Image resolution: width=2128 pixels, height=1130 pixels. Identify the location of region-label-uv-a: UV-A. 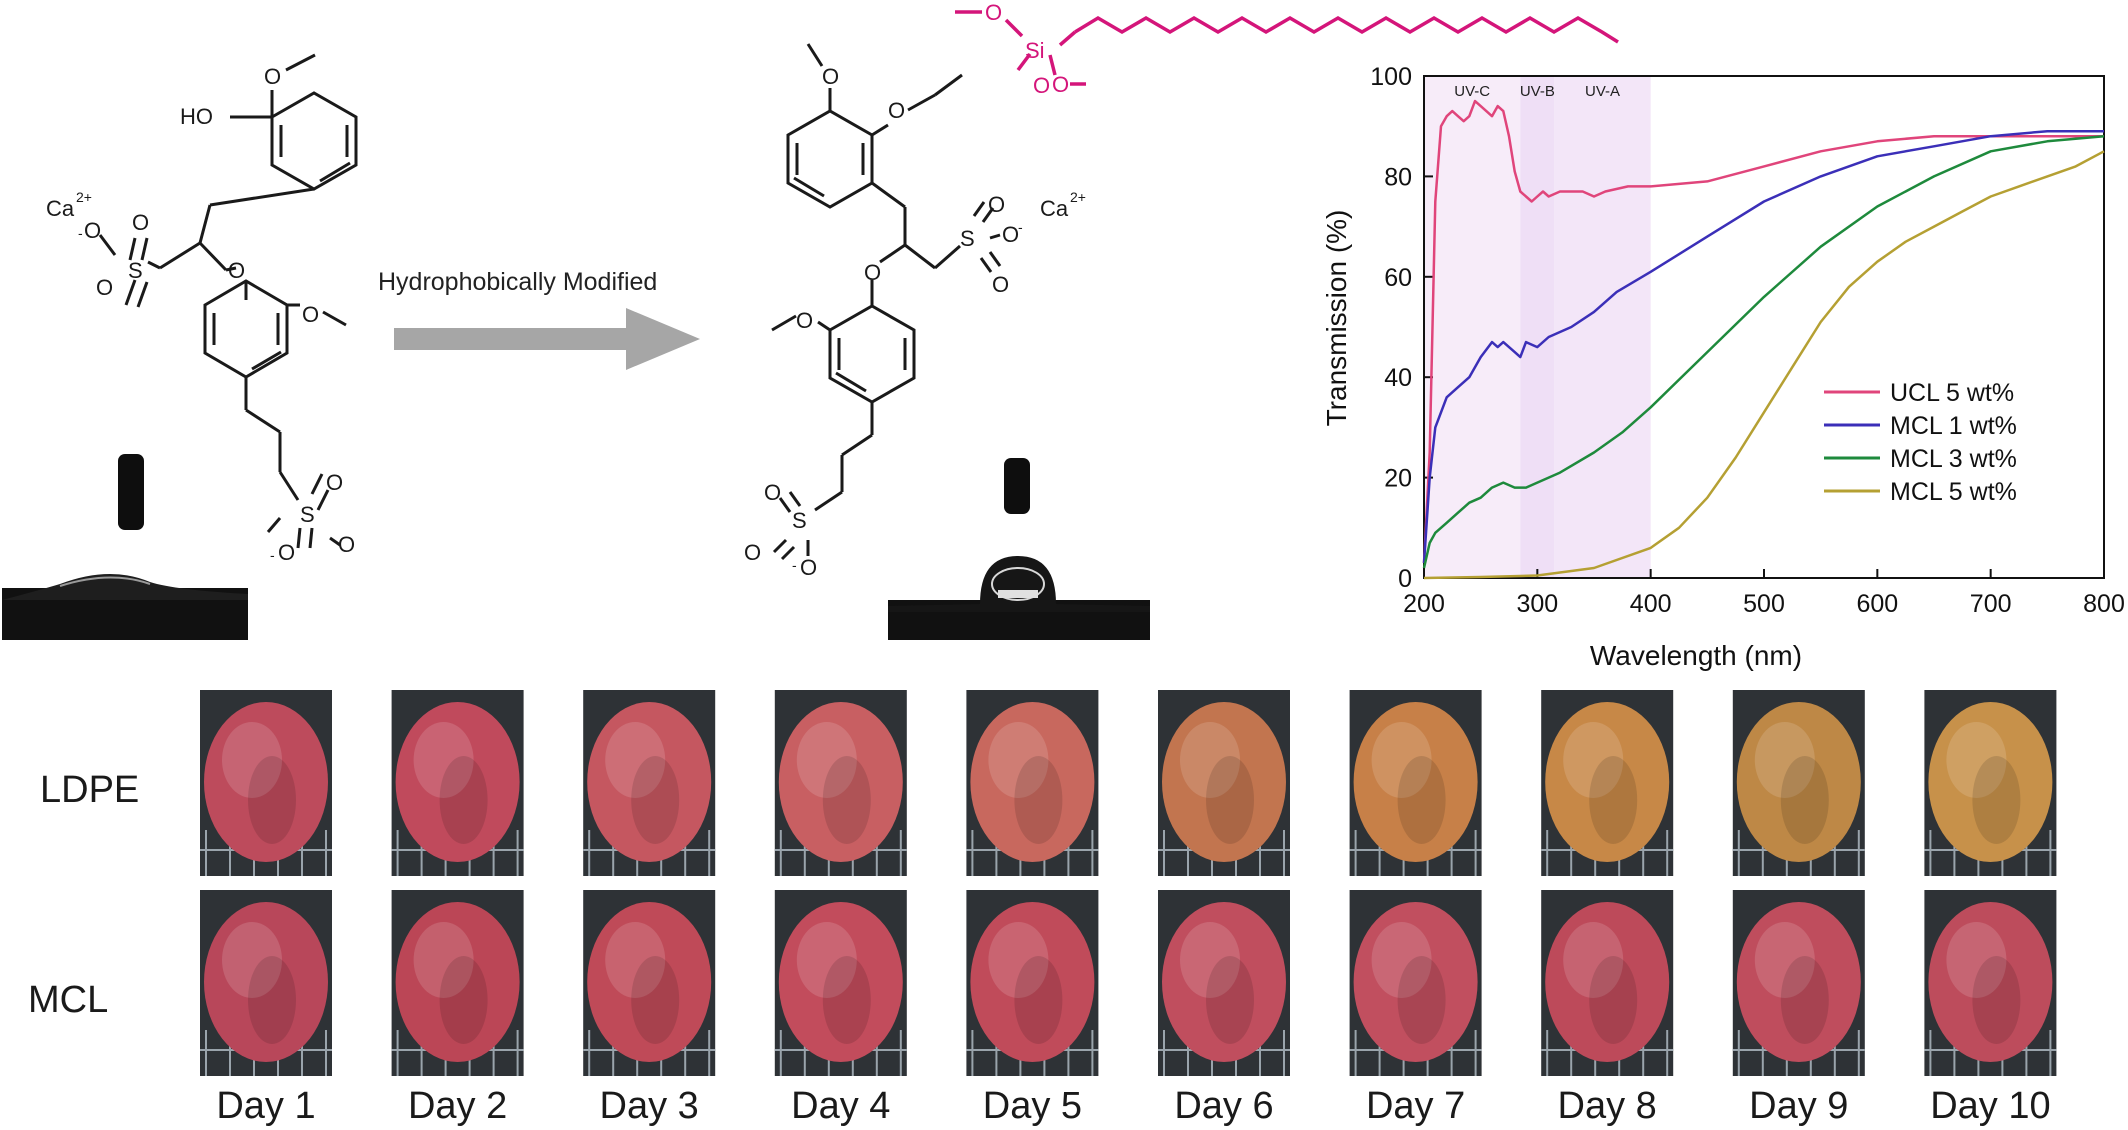
(1602, 91).